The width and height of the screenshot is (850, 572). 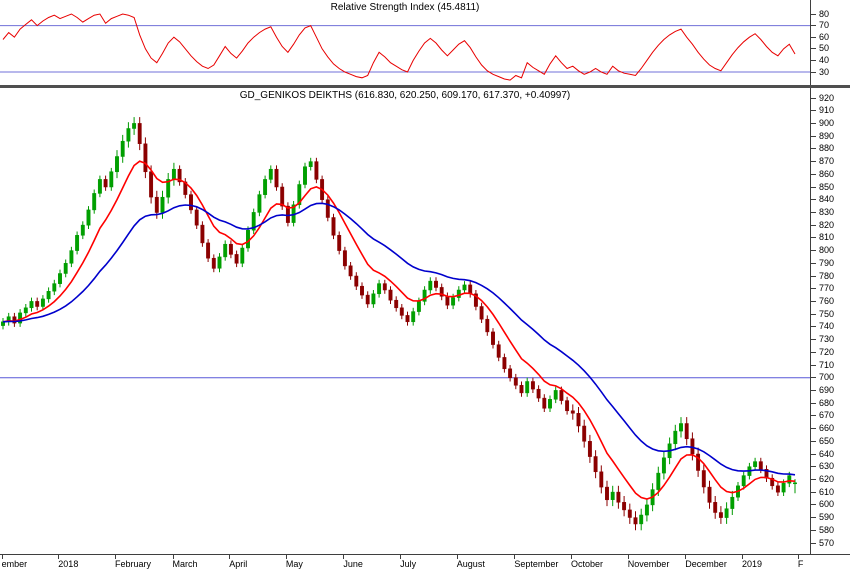 I want to click on y-axis-tick-label: 780, so click(x=822, y=276).